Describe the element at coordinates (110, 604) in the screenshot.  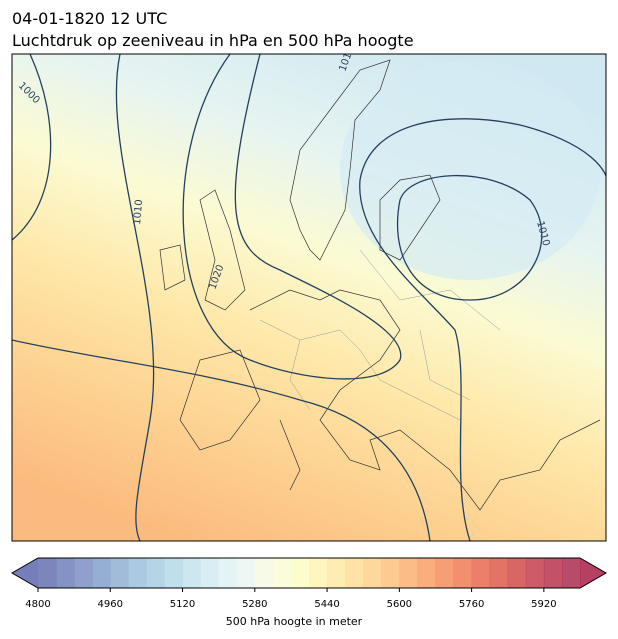
I see `colorbar-tick-label: 4960` at that location.